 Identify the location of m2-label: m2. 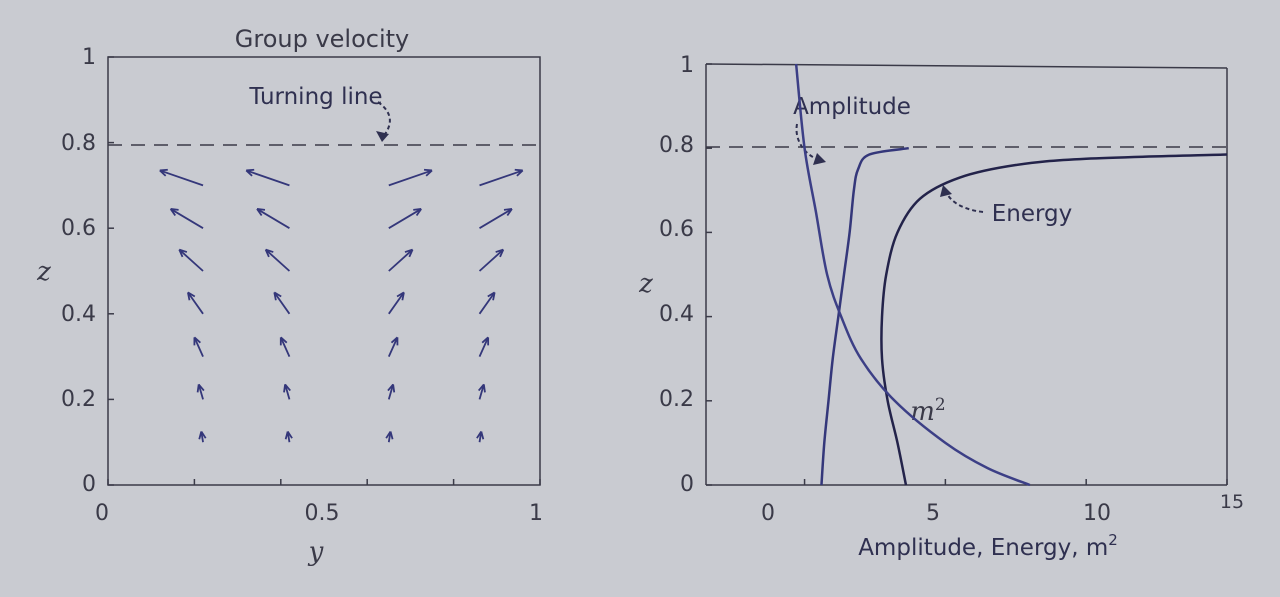
(927, 411).